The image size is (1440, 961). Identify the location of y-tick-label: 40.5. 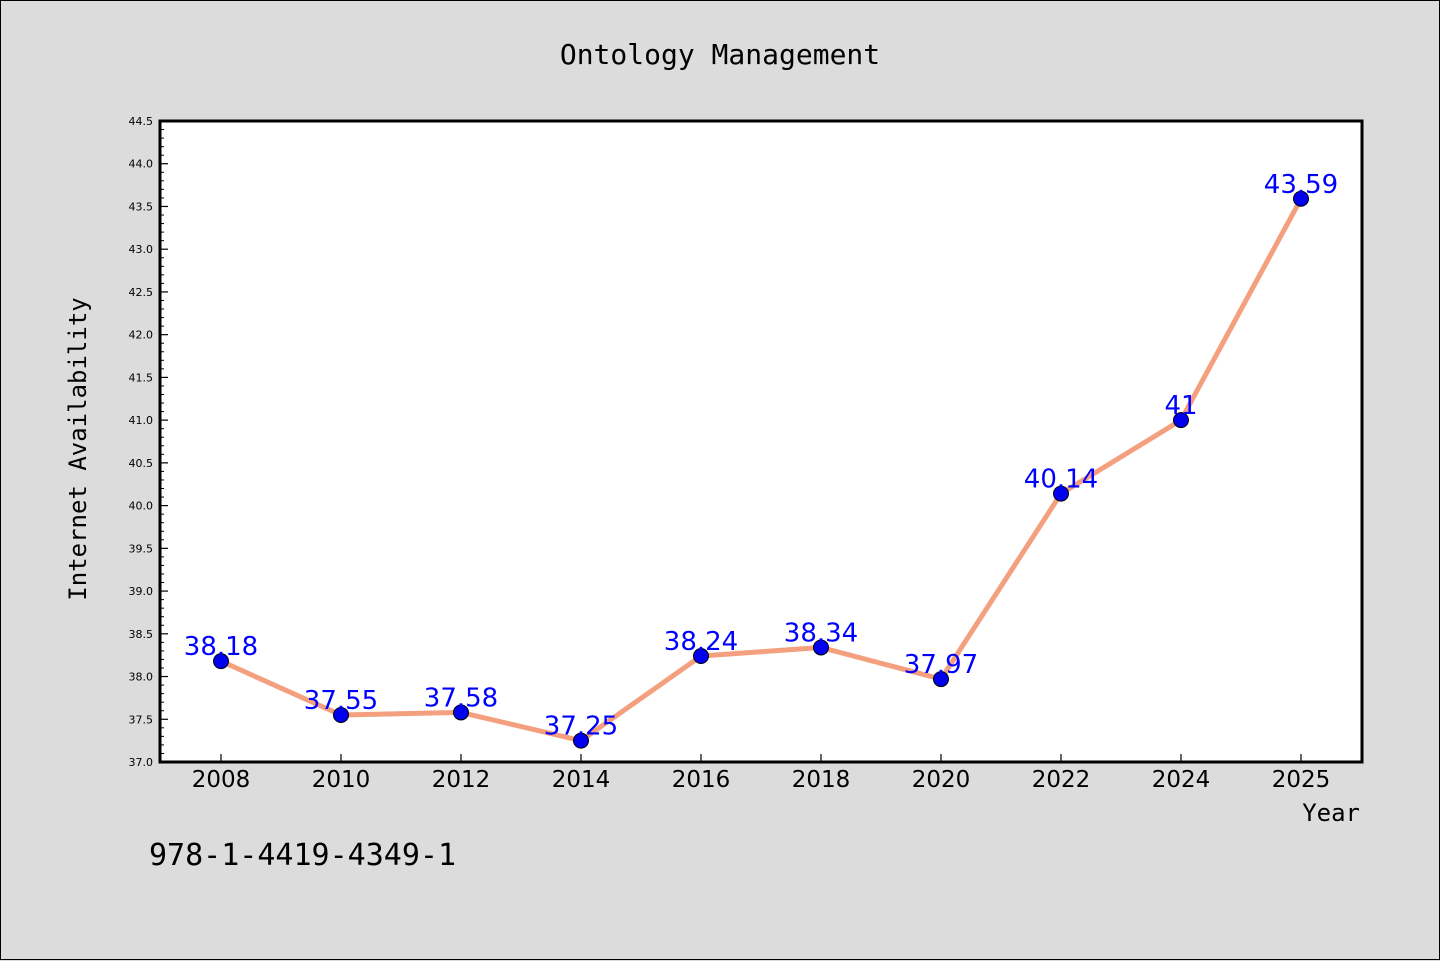
(141, 463).